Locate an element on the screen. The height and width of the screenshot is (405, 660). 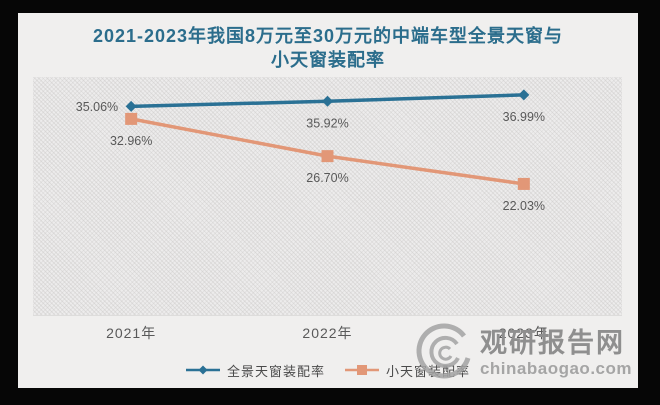
svg-text: 26.70% is located at coordinates (327, 178).